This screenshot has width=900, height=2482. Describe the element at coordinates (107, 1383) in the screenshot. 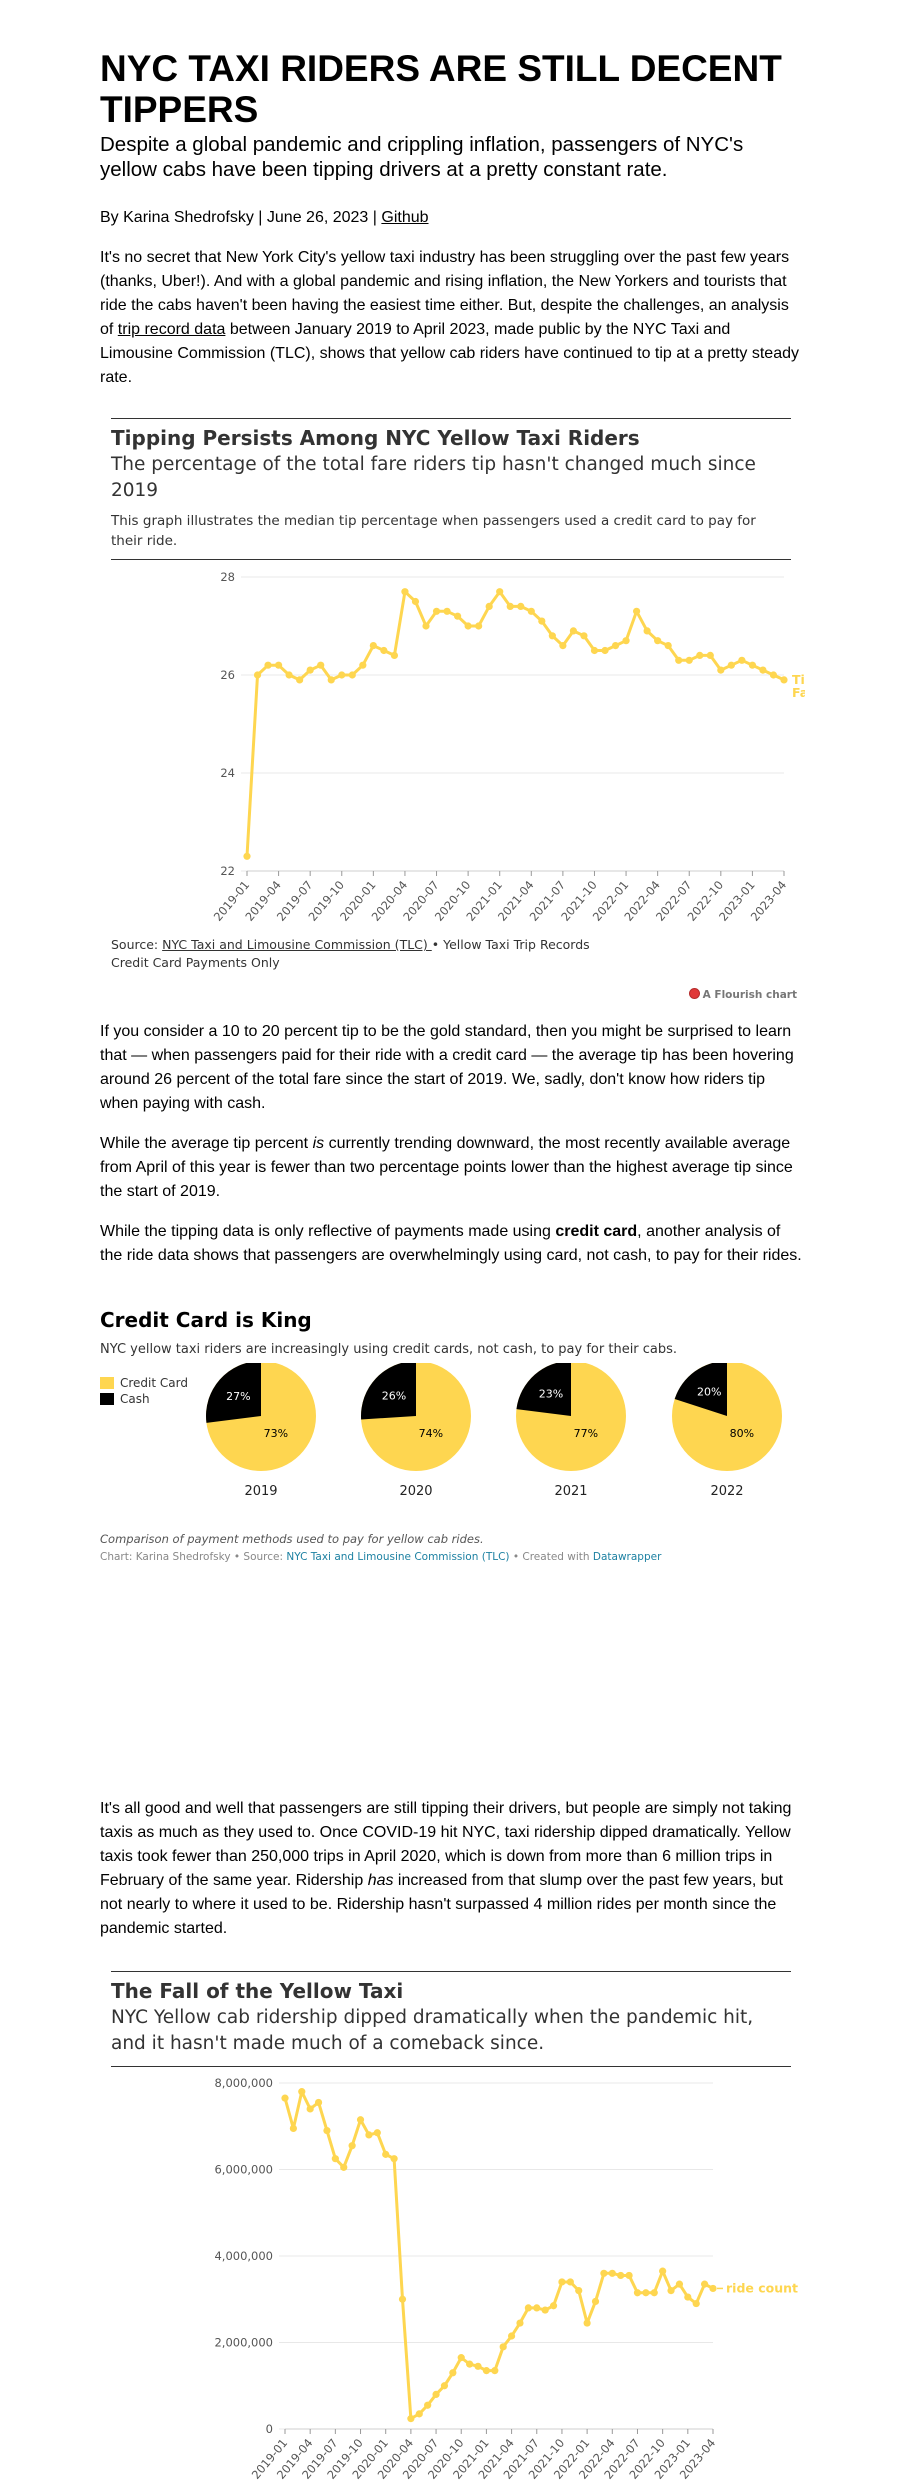

I see `credit-card-swatch` at that location.